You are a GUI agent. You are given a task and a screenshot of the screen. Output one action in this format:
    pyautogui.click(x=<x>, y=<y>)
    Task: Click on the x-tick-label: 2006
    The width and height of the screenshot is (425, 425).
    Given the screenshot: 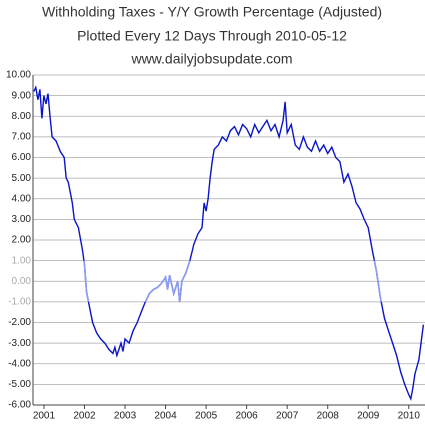 What is the action you would take?
    pyautogui.click(x=247, y=416)
    